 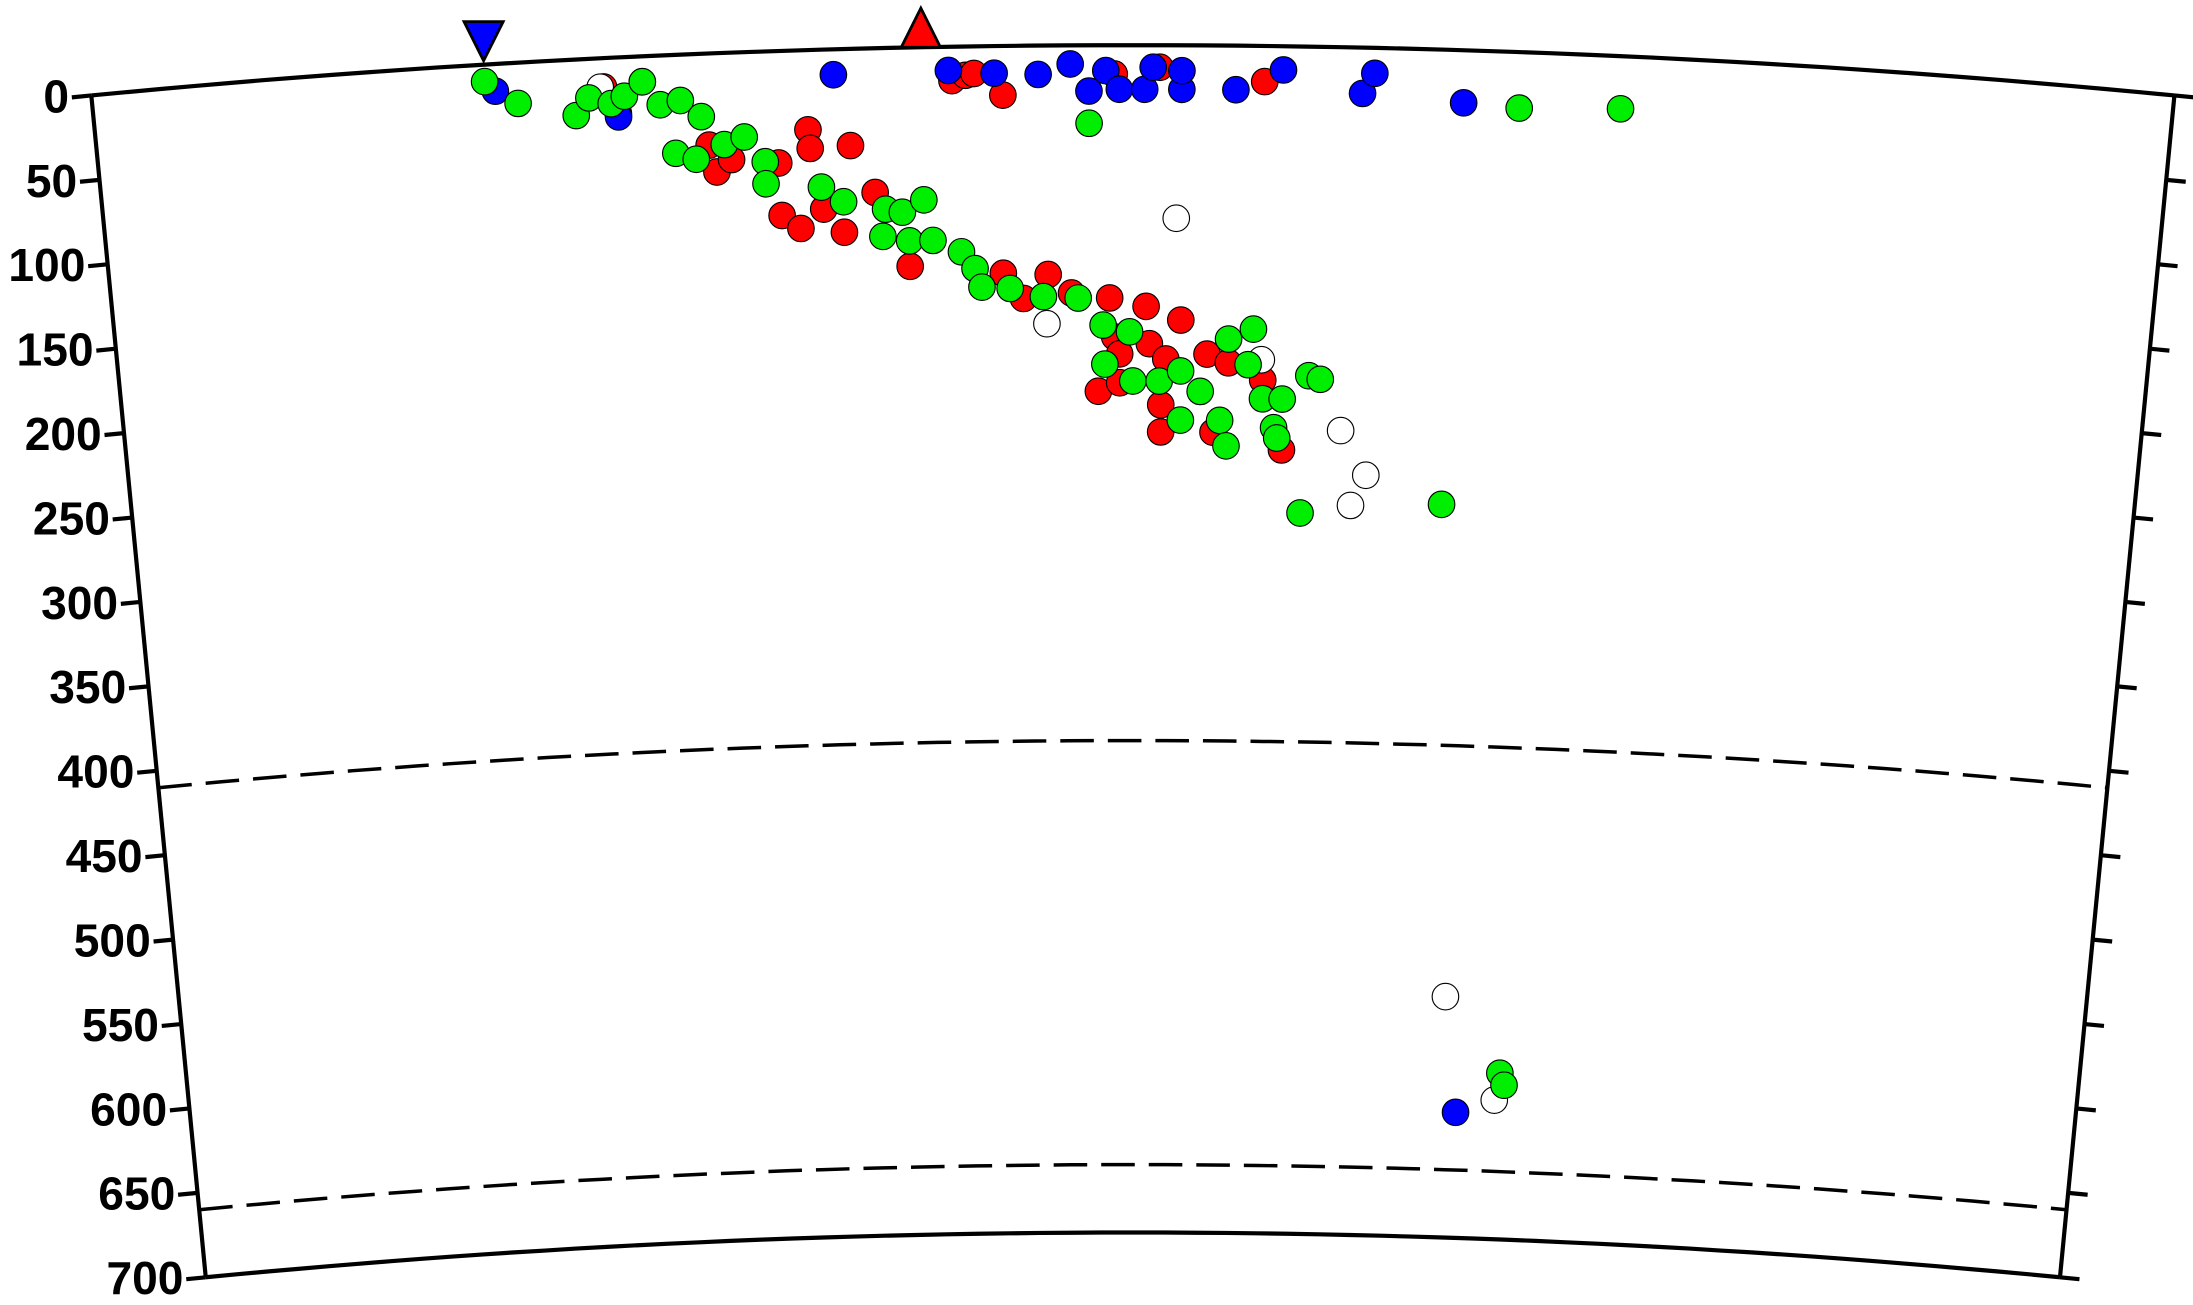 I want to click on y-tick-label: 0, so click(x=56, y=96).